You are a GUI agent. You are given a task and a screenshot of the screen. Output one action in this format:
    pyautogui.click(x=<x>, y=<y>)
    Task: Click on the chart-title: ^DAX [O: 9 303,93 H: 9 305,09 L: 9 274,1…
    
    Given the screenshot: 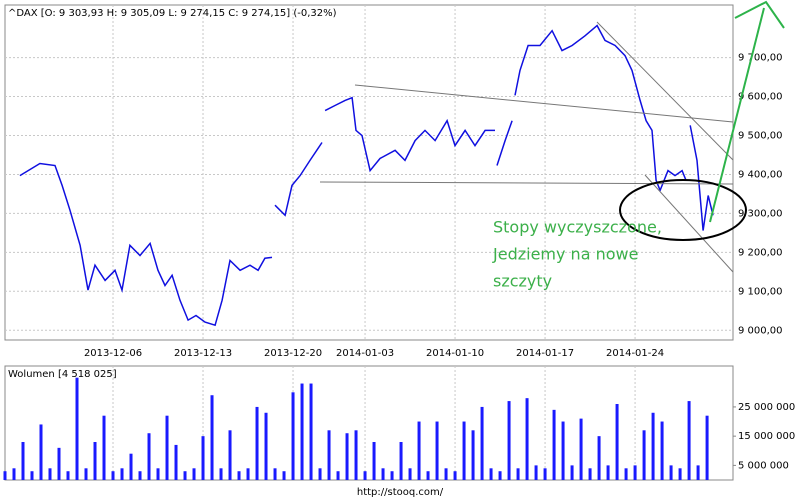 What is the action you would take?
    pyautogui.click(x=172, y=13)
    